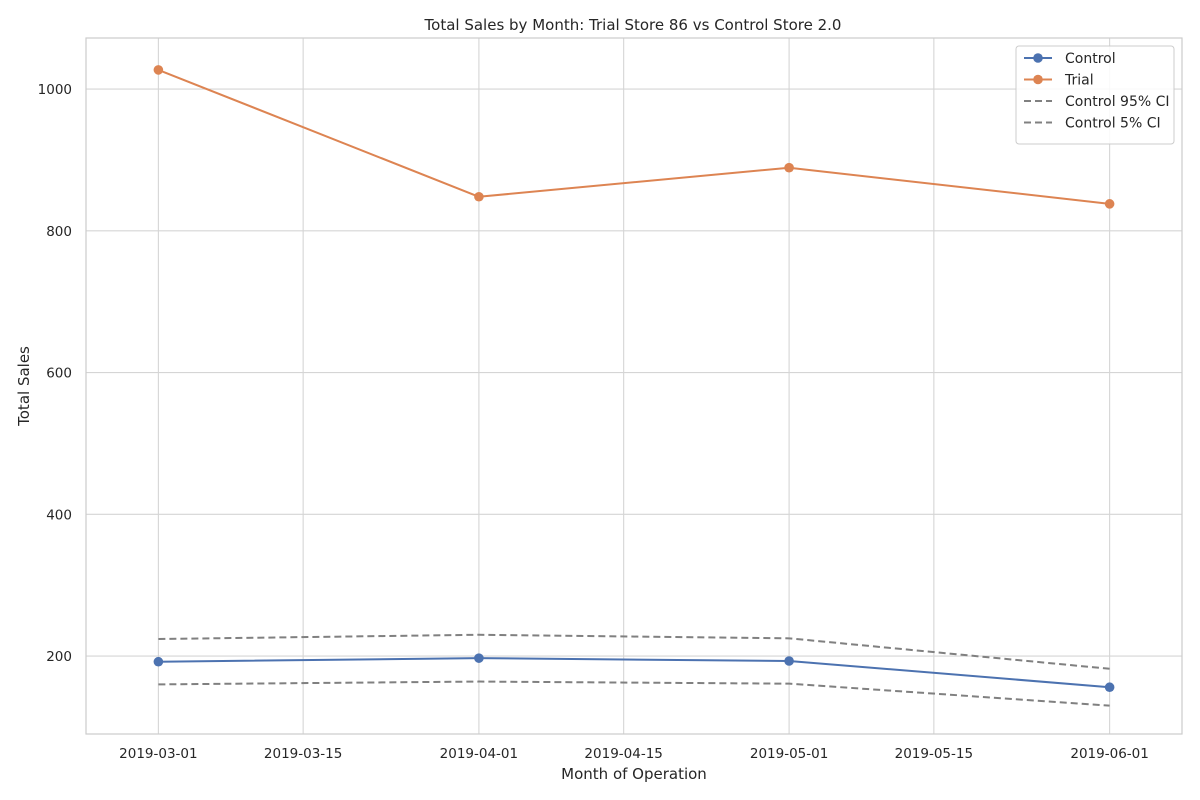  I want to click on y-tick-label: 1000, so click(55, 90).